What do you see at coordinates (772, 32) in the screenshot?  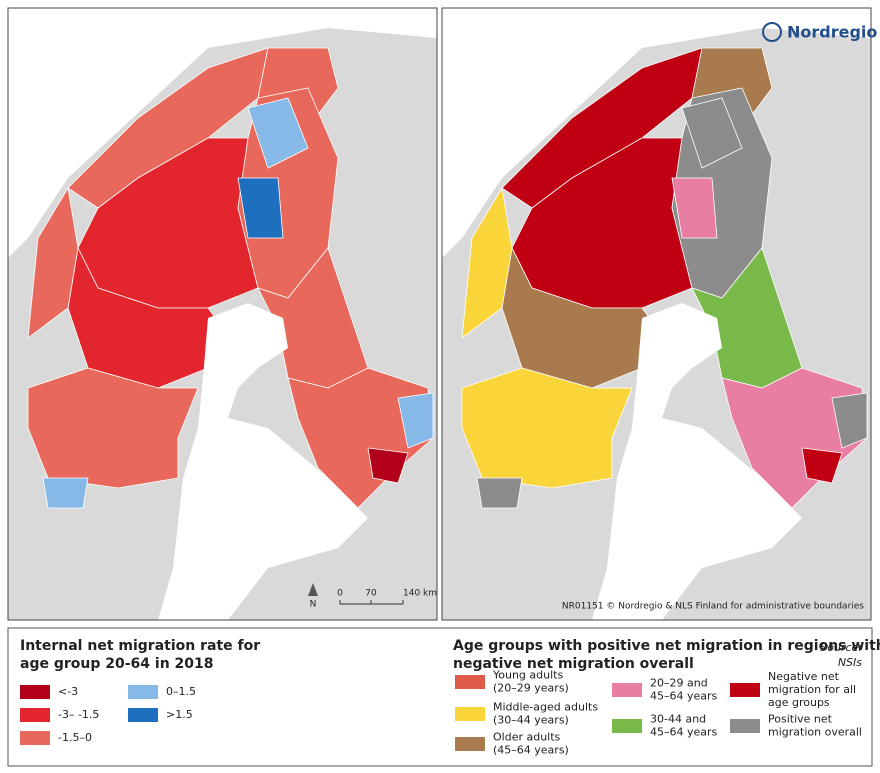 I see `logo-icon` at bounding box center [772, 32].